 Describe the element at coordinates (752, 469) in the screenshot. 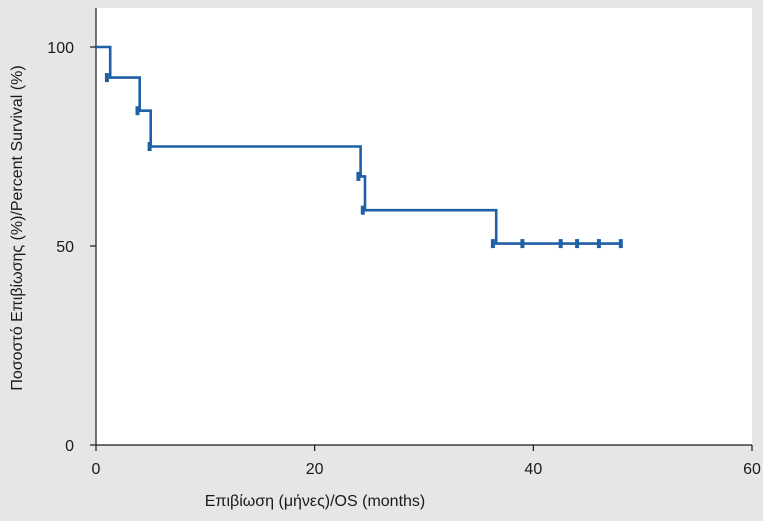

I see `x-tick-label: 60` at that location.